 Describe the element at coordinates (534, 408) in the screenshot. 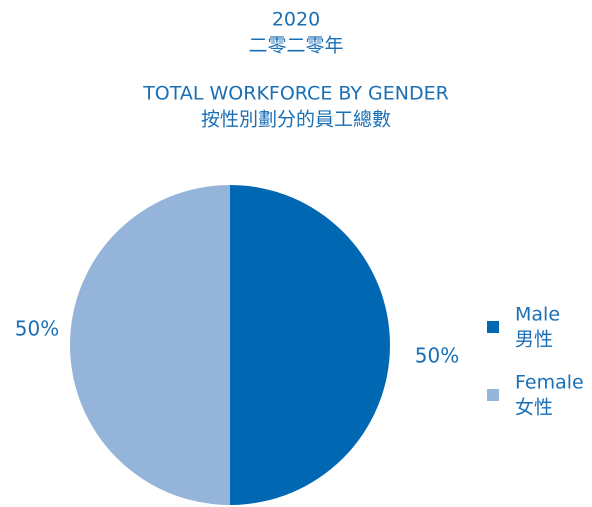

I see `legend-label: 女性` at that location.